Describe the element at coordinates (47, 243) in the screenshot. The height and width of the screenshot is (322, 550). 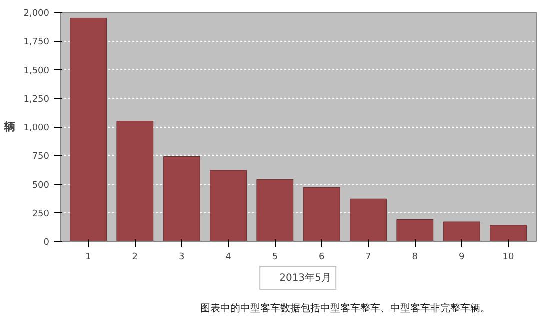
I see `y-tick-label: 0` at that location.